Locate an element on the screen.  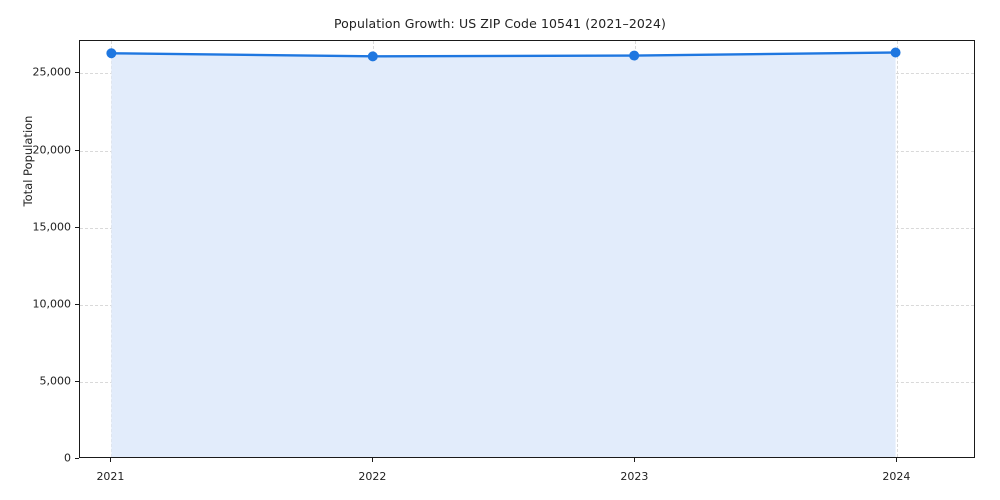
y-axis-tick-label: 10,000 is located at coordinates (52, 304).